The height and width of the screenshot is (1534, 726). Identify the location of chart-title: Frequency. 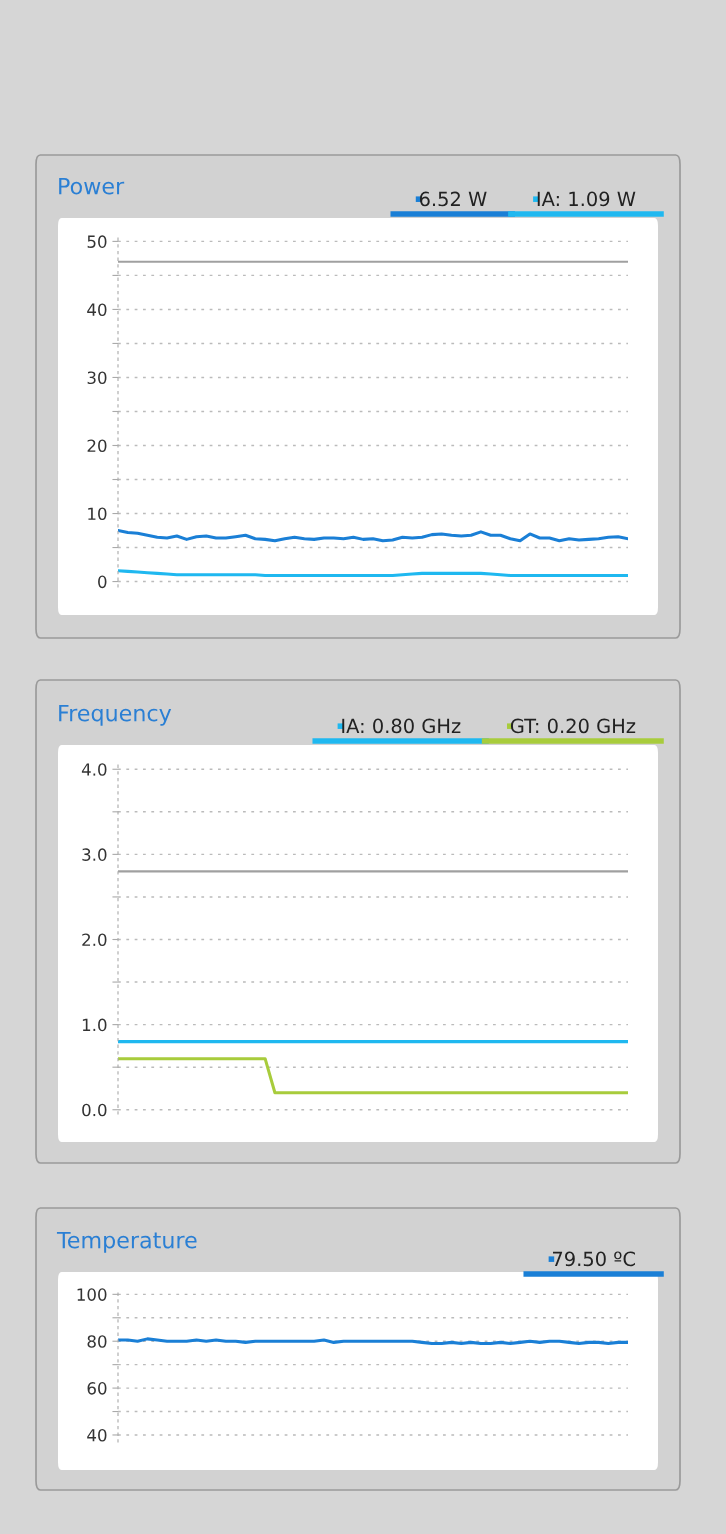
(115, 715).